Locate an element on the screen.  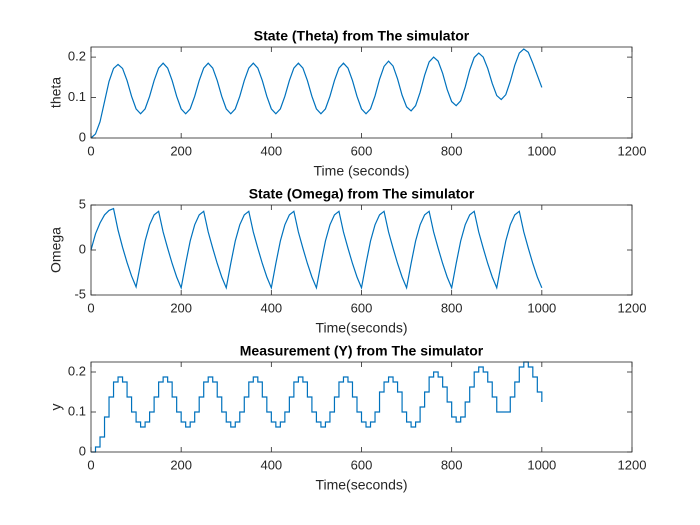
y-axis-label: Omega is located at coordinates (56, 250).